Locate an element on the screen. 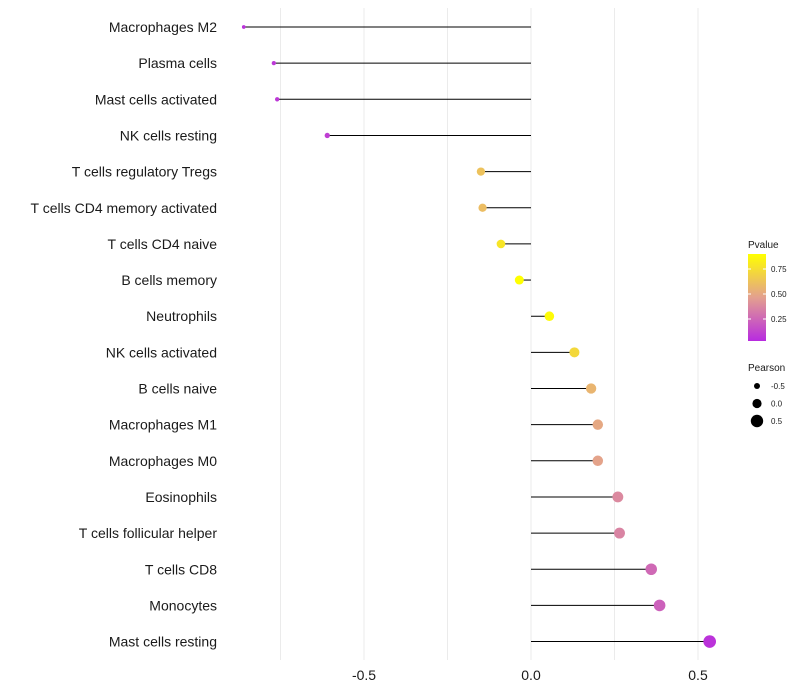 The height and width of the screenshot is (700, 800). category-label: B cells naive is located at coordinates (177, 389).